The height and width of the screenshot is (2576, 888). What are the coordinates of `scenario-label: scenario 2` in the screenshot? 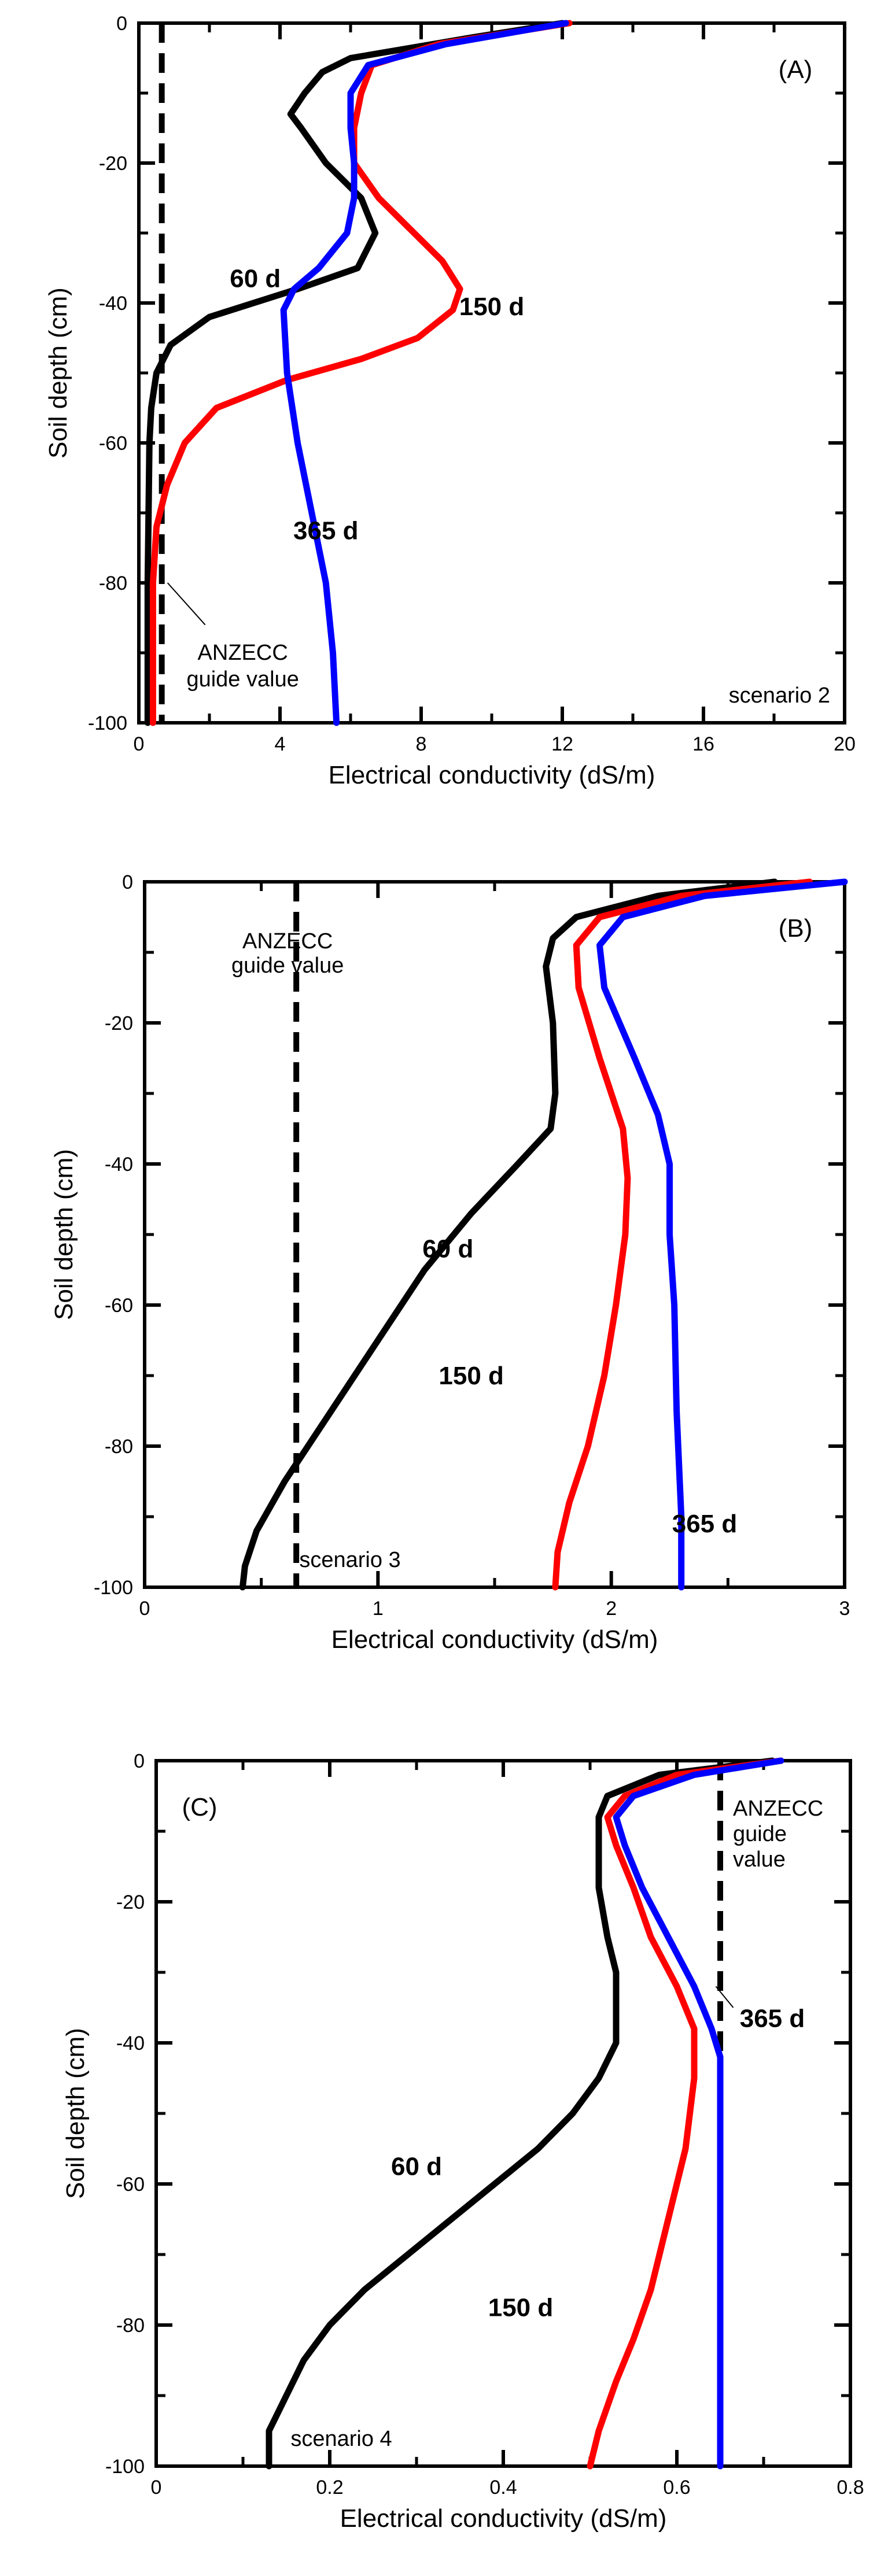 It's located at (779, 695).